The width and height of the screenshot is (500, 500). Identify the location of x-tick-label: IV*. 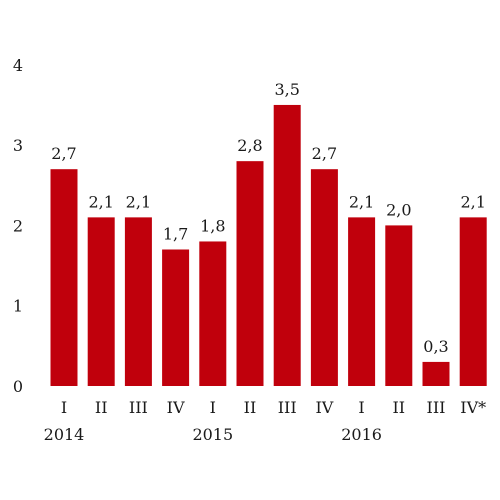
(473, 407).